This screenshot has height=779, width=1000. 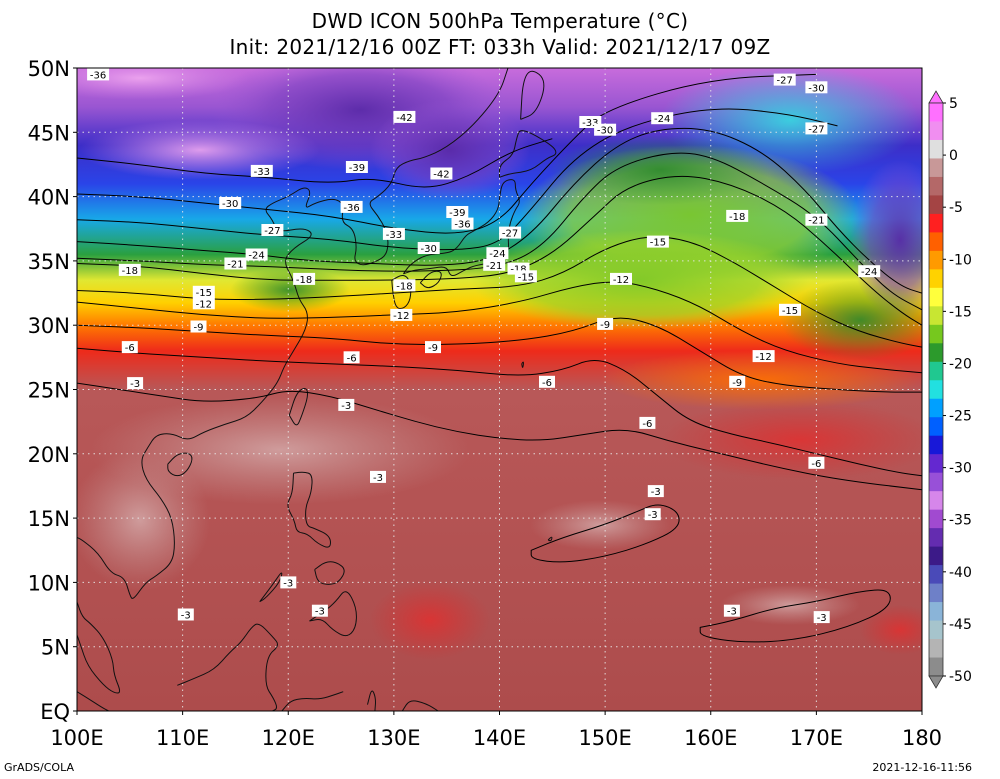 I want to click on colorbar-label: -30, so click(x=960, y=469).